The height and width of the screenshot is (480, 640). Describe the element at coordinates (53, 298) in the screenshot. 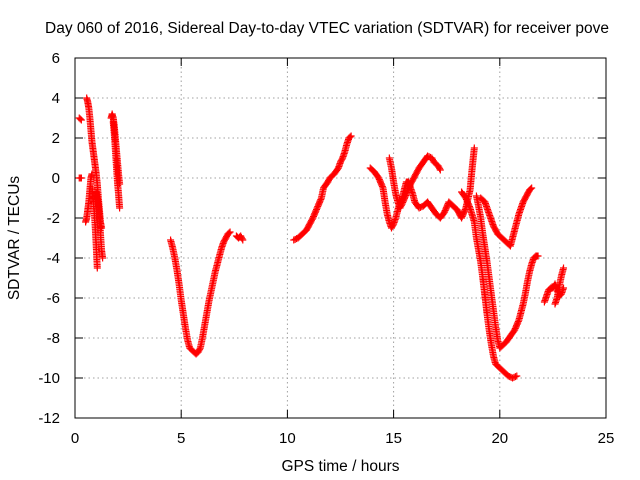

I see `y-tick-label: -6` at that location.